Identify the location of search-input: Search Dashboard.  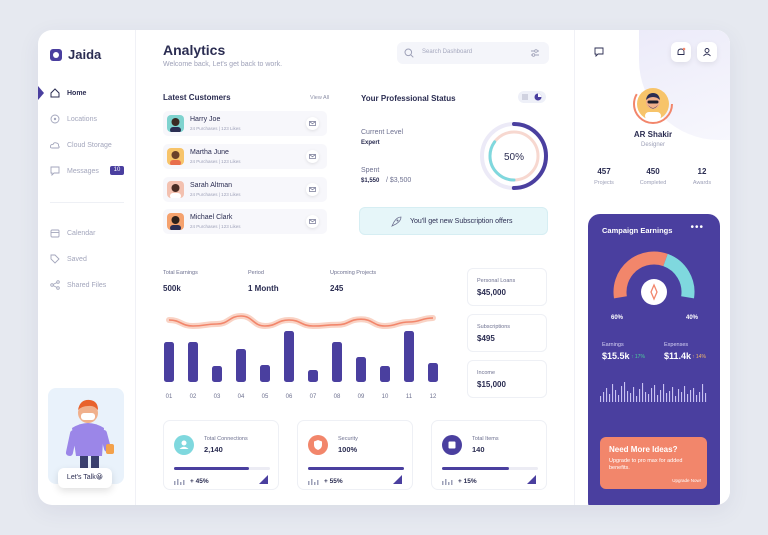
(447, 52).